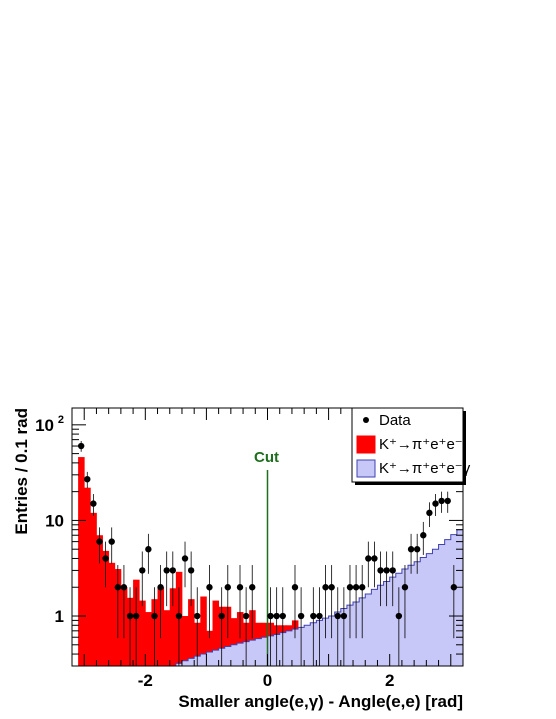  What do you see at coordinates (59, 616) in the screenshot?
I see `y-tick-label: 1` at bounding box center [59, 616].